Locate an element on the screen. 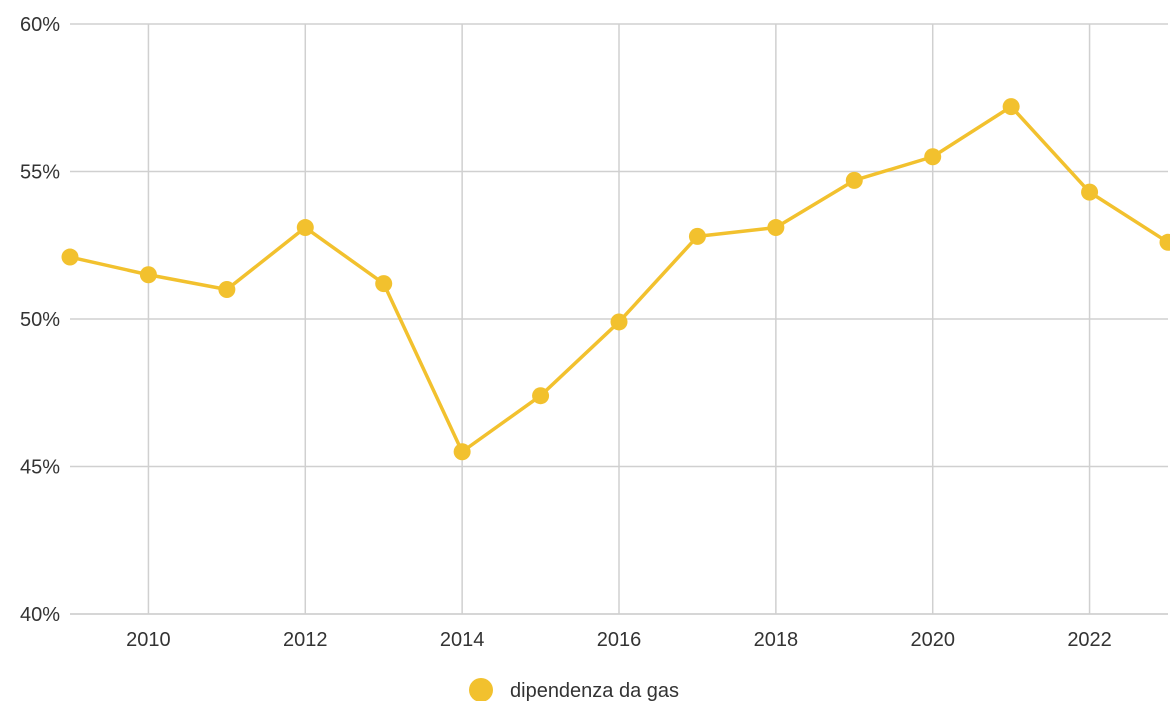 The height and width of the screenshot is (701, 1170). y-tick-label: 55% is located at coordinates (40, 173).